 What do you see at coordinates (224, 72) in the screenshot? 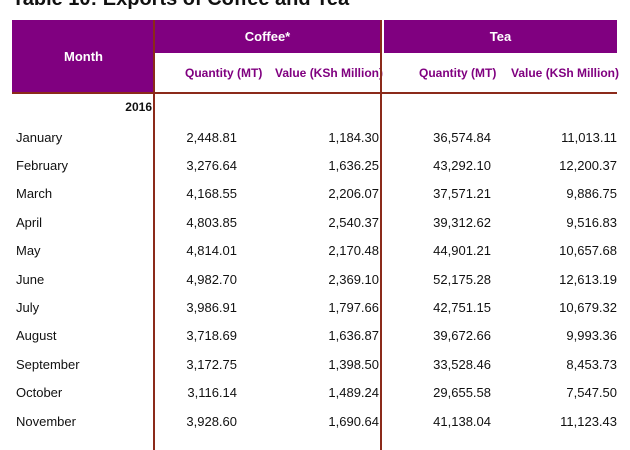
I see `subheader-coffee-quantity: Quantity (MT)` at bounding box center [224, 72].